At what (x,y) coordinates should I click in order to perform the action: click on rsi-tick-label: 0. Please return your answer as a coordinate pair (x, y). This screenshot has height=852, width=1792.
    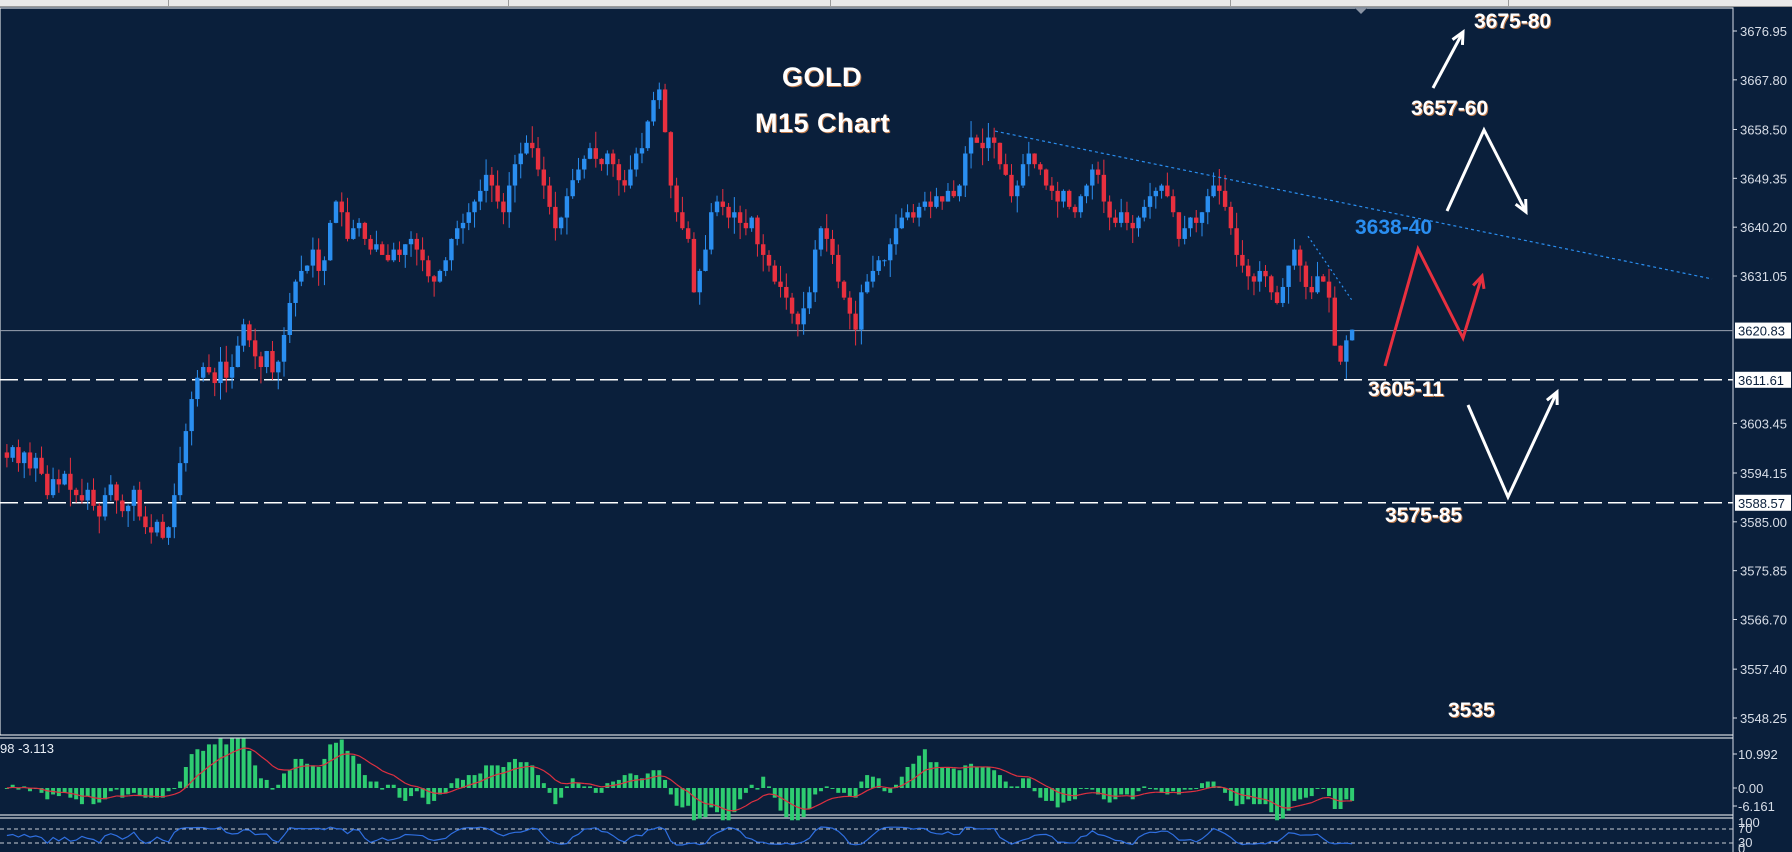
    Looking at the image, I should click on (1741, 846).